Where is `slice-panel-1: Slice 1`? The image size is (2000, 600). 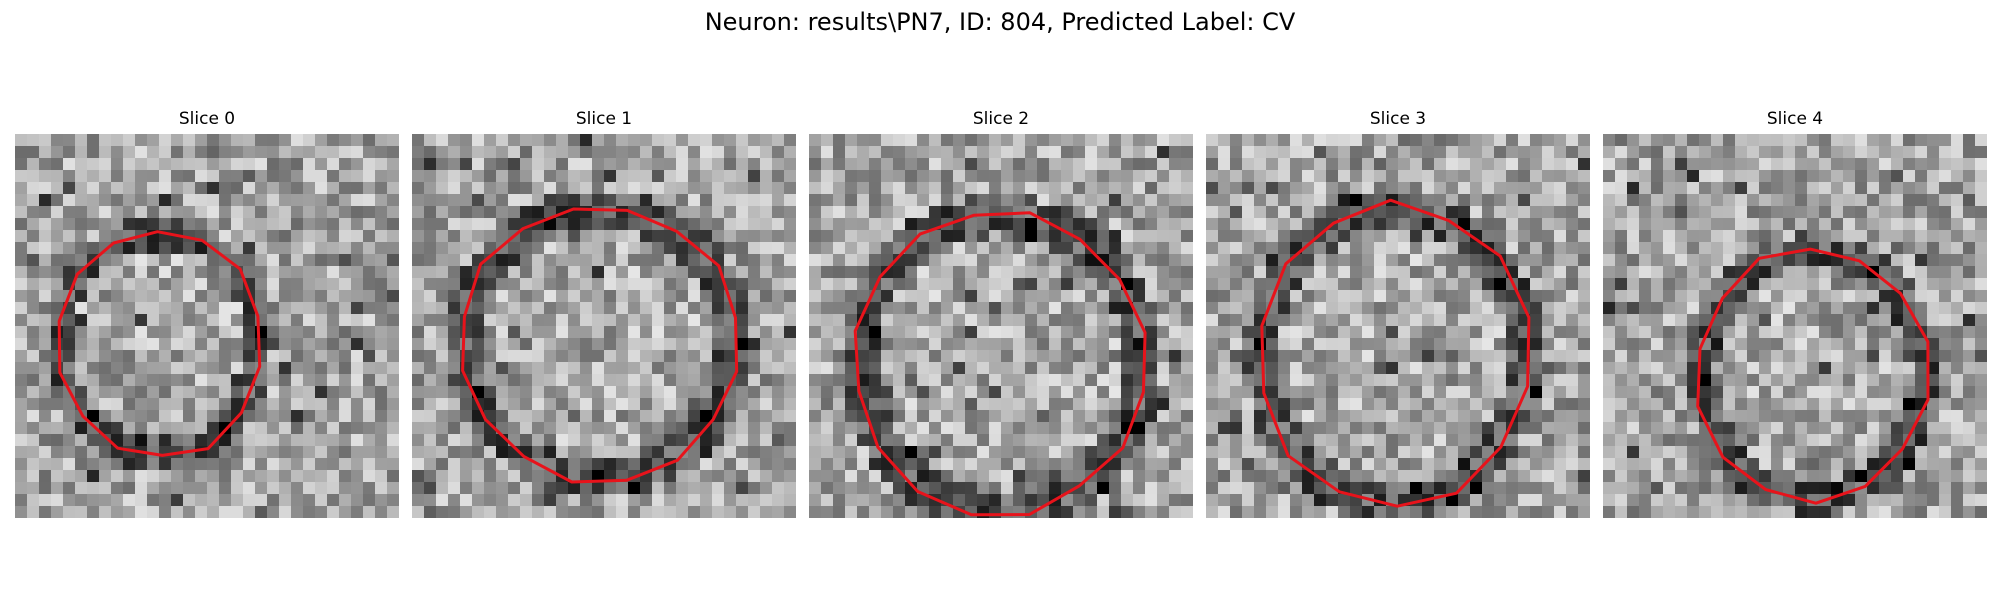 slice-panel-1: Slice 1 is located at coordinates (604, 313).